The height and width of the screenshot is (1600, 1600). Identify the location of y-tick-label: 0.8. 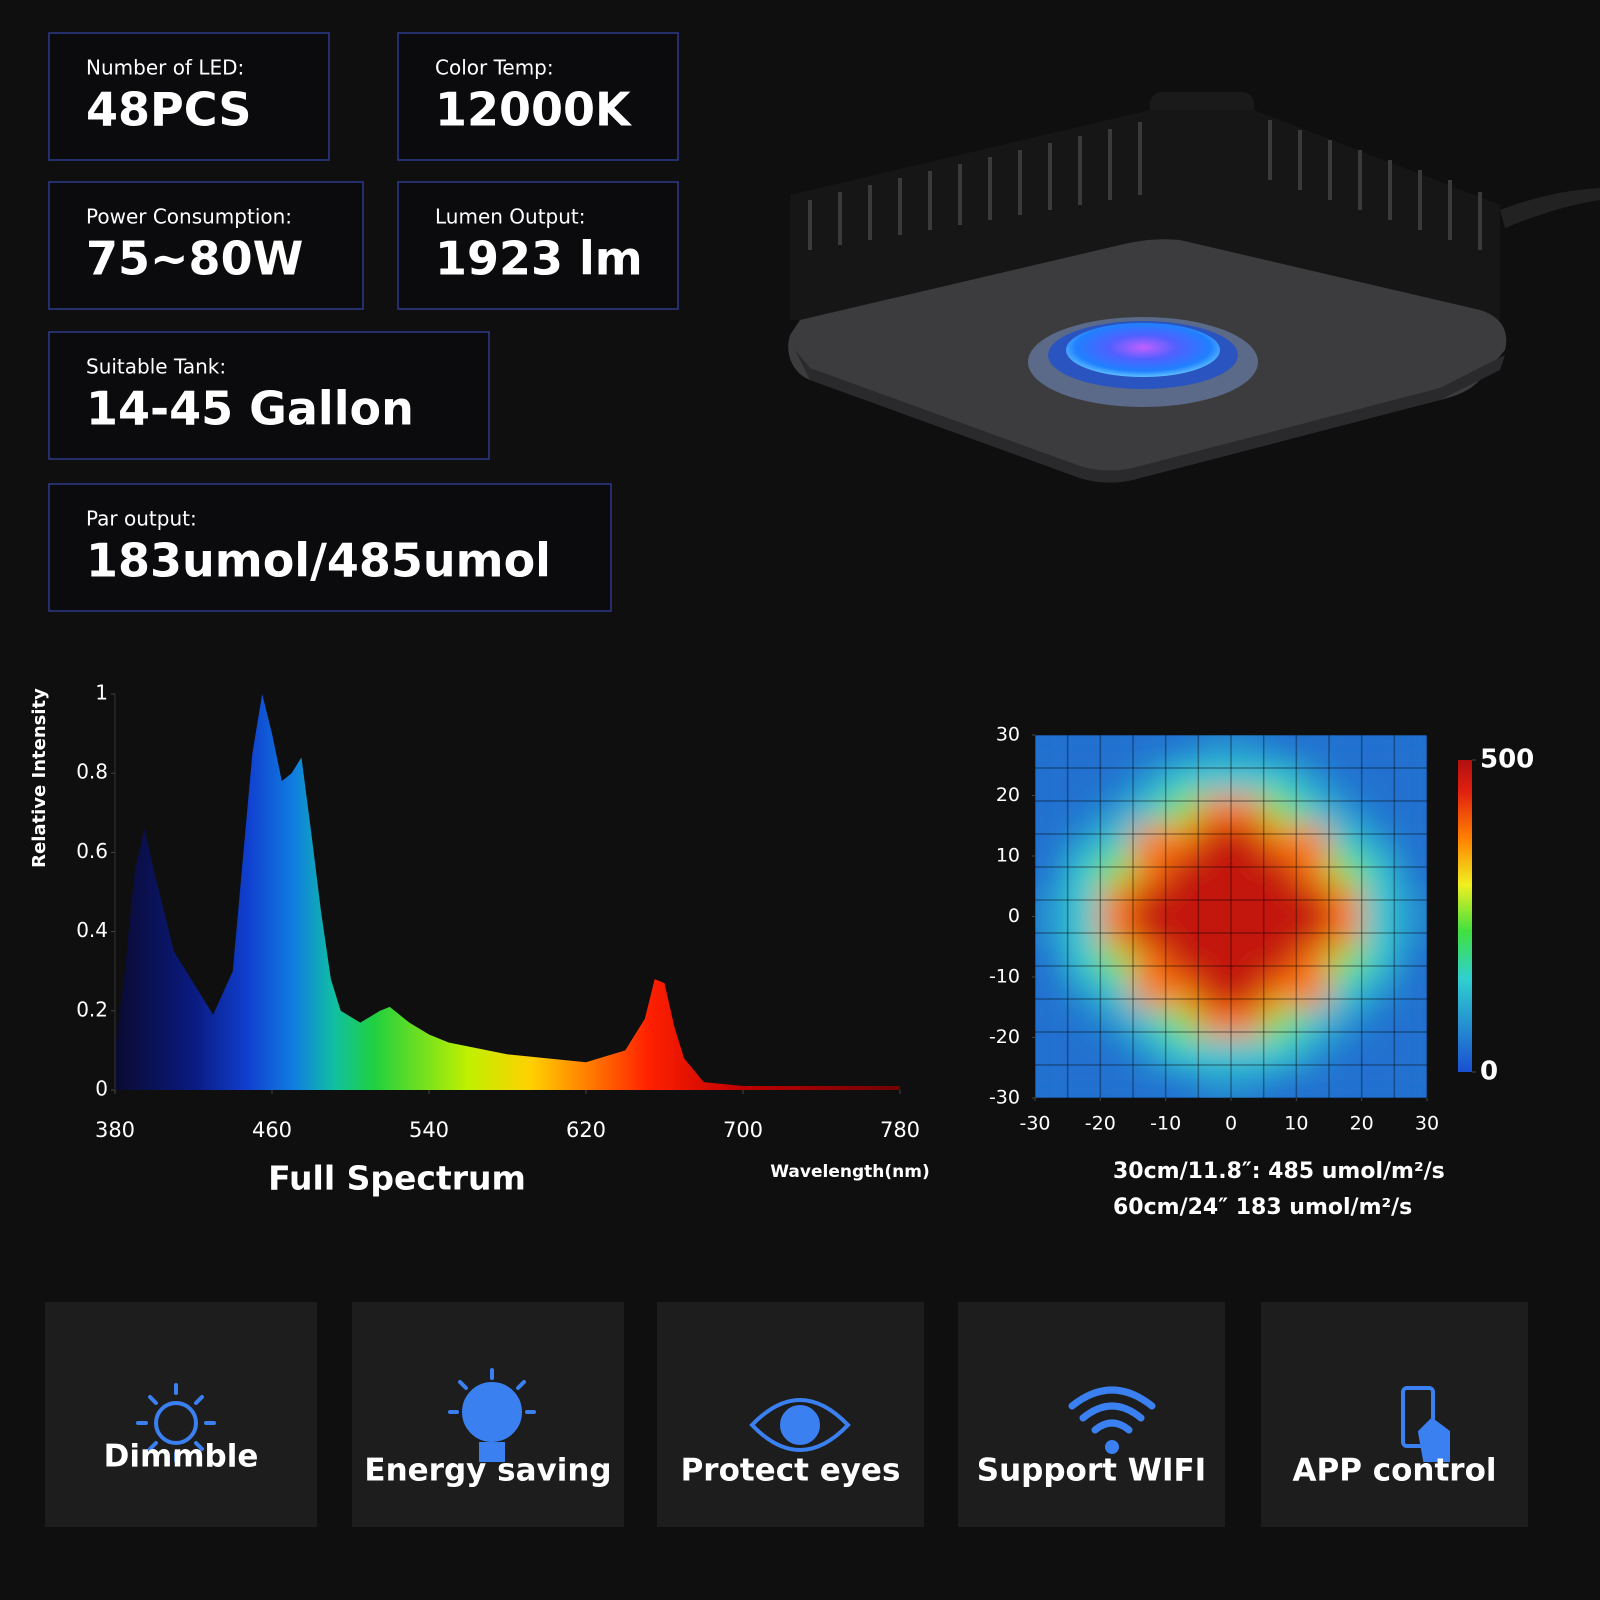
(92, 772).